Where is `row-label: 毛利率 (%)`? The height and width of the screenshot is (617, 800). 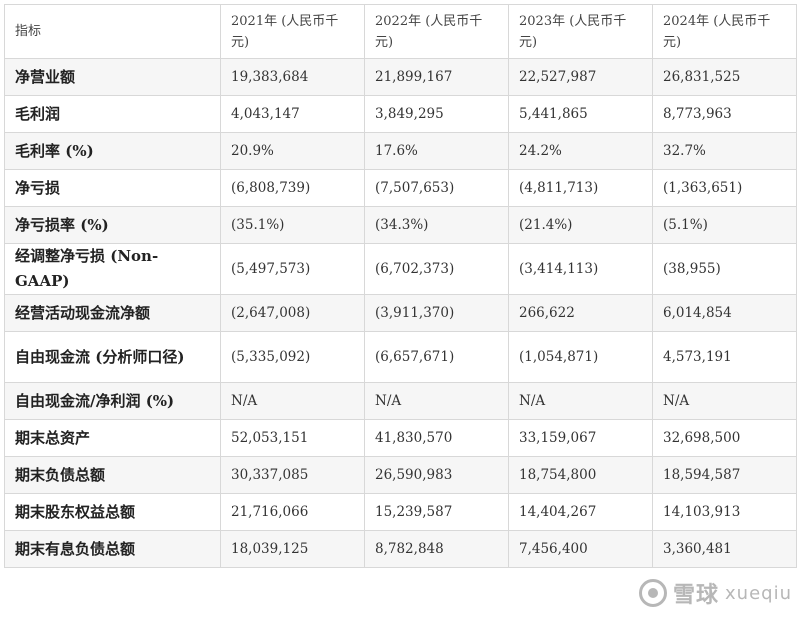
row-label: 毛利率 (%) is located at coordinates (112, 151).